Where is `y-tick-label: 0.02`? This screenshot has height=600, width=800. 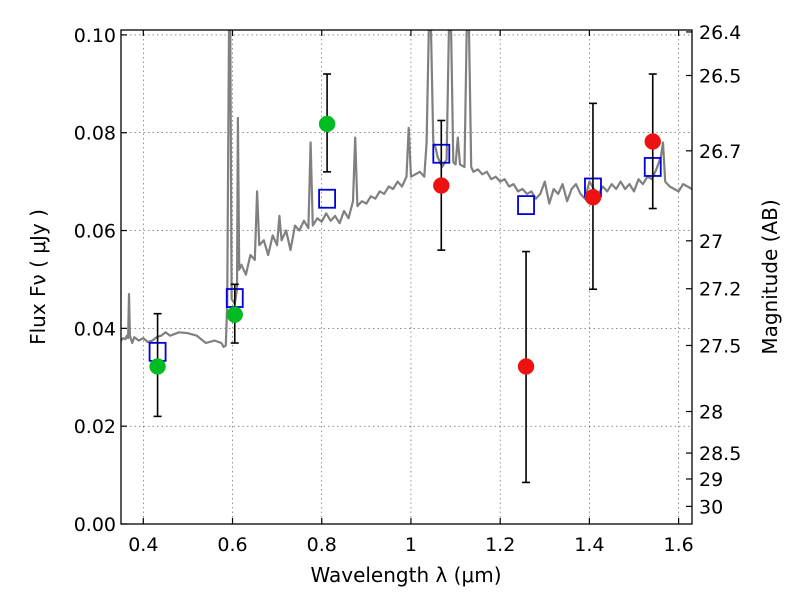 y-tick-label: 0.02 is located at coordinates (95, 427).